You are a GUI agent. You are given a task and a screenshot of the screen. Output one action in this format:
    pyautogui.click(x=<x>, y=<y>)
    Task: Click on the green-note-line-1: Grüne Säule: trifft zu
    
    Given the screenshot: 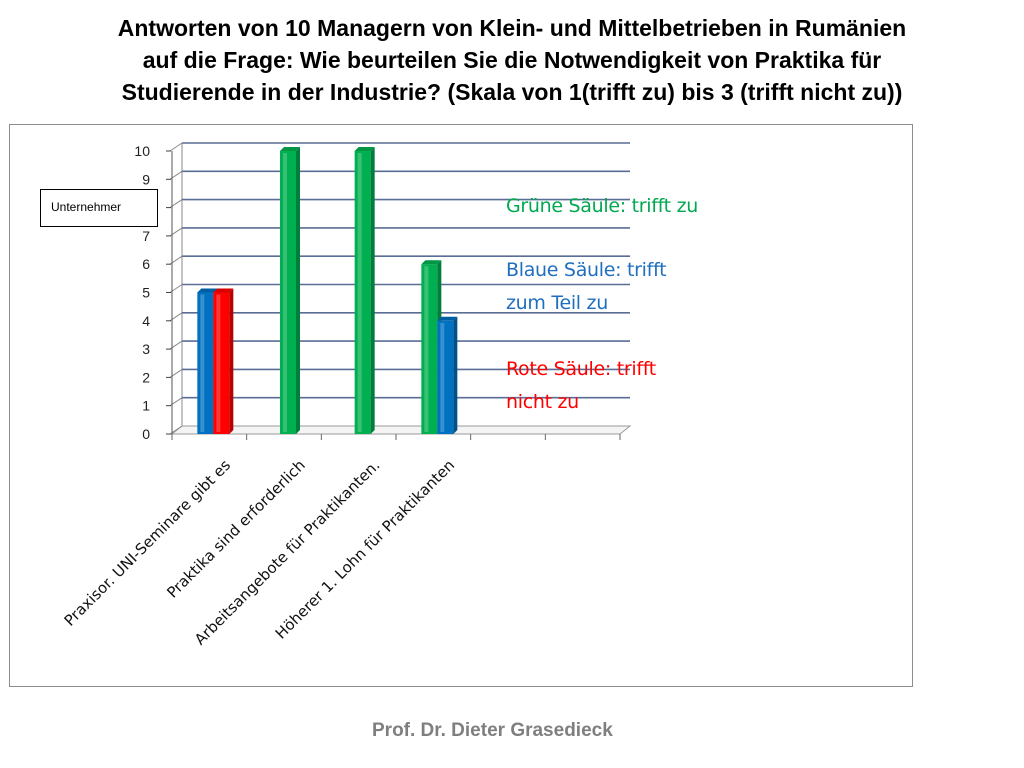 What is the action you would take?
    pyautogui.click(x=602, y=206)
    